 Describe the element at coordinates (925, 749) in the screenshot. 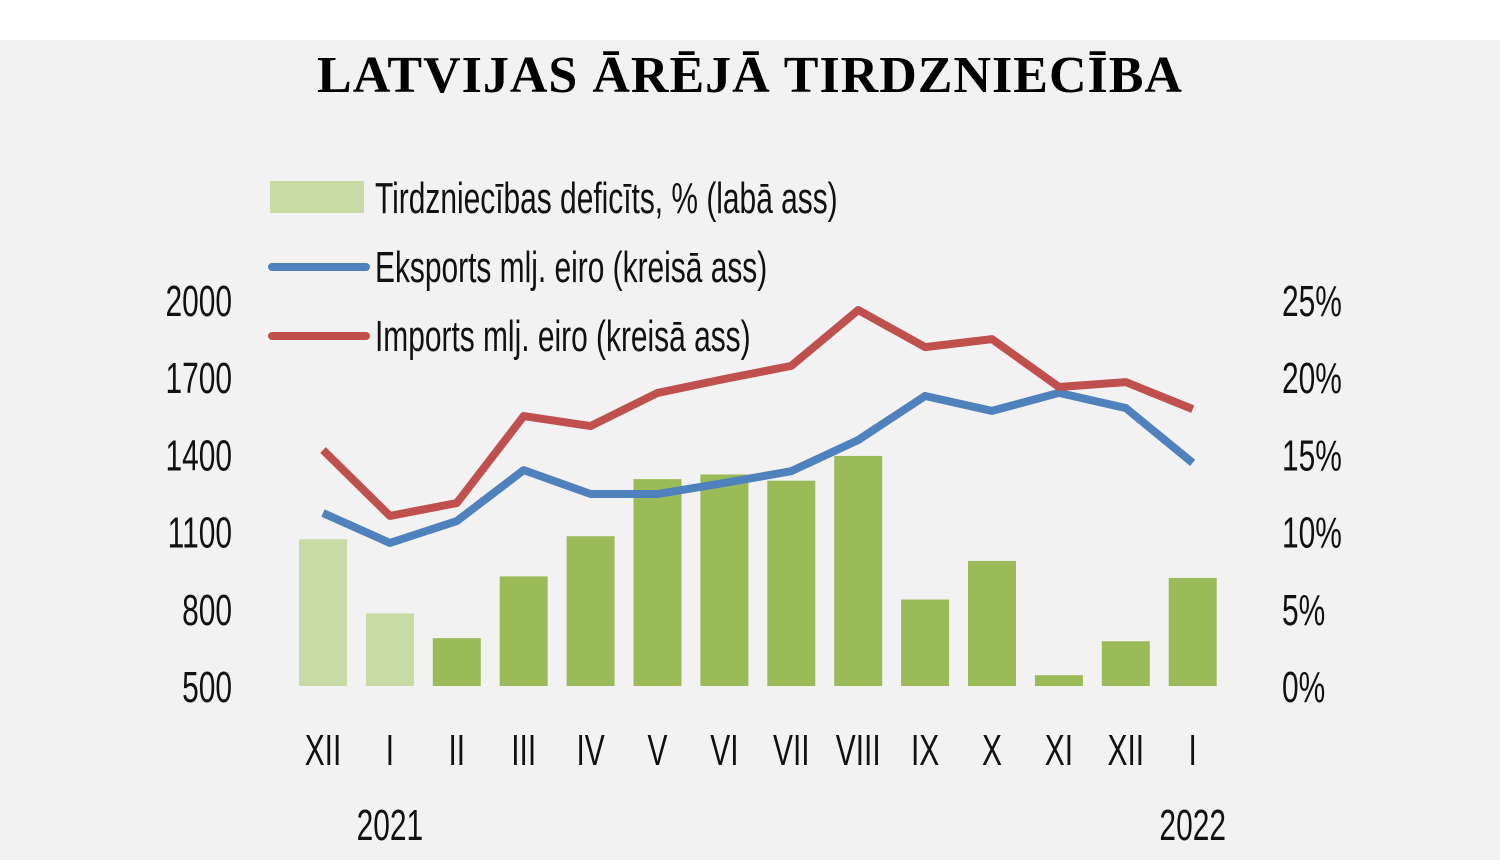

I see `x-axis-tick: IX` at that location.